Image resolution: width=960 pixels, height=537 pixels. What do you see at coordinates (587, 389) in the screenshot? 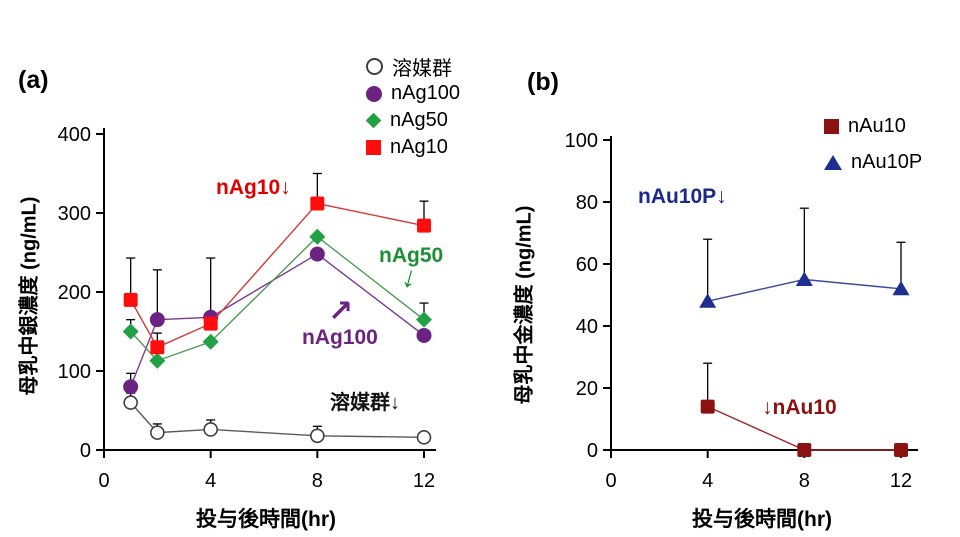
I see `y-tick-label: 20` at bounding box center [587, 389].